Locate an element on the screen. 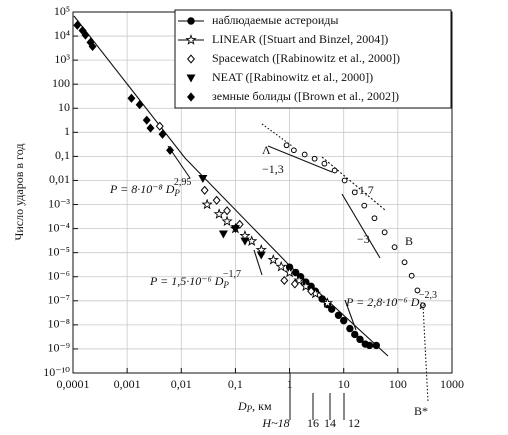 This screenshot has height=435, width=508. annotation-text: −3 is located at coordinates (363, 239).